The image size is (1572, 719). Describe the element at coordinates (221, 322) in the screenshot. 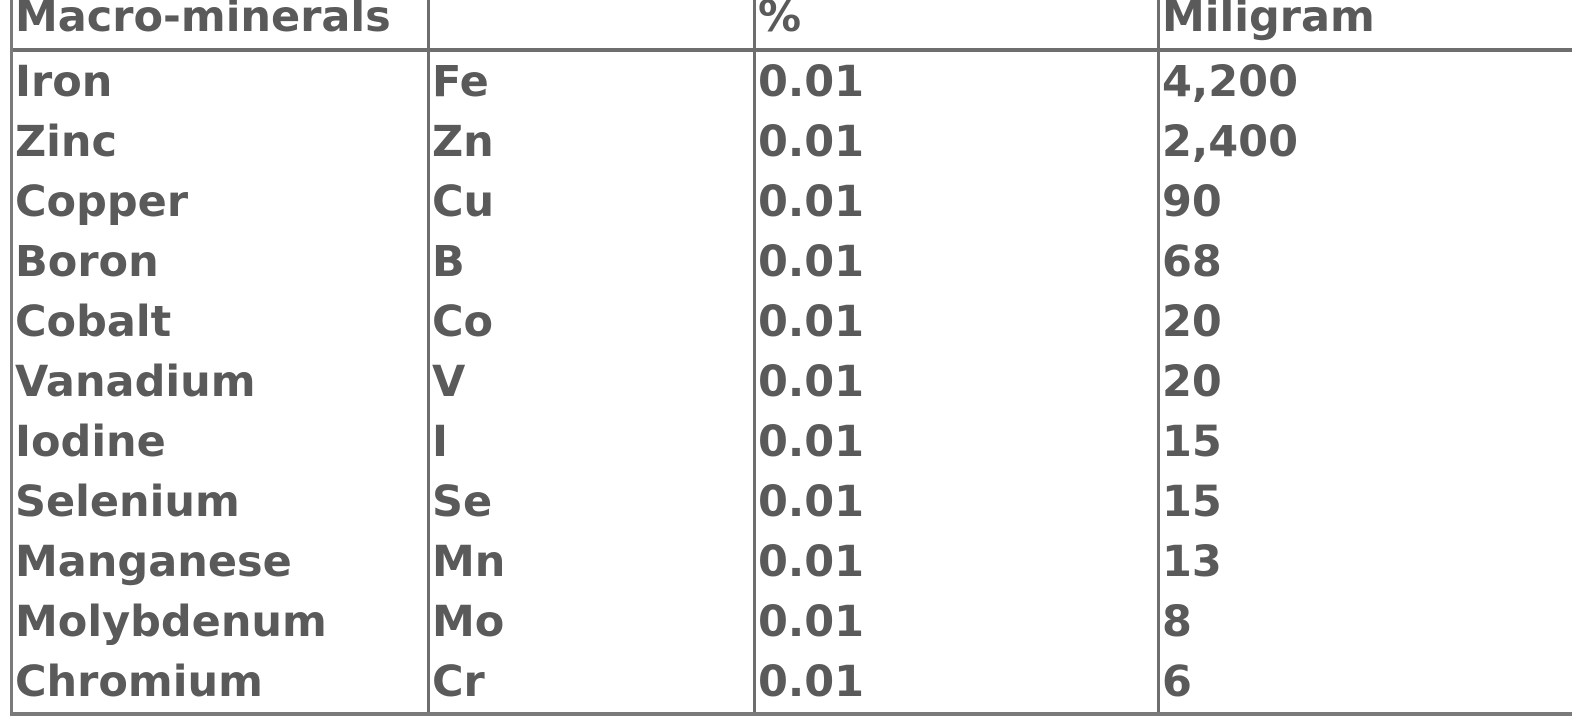

I see `cell-mineral: Cobalt` at that location.